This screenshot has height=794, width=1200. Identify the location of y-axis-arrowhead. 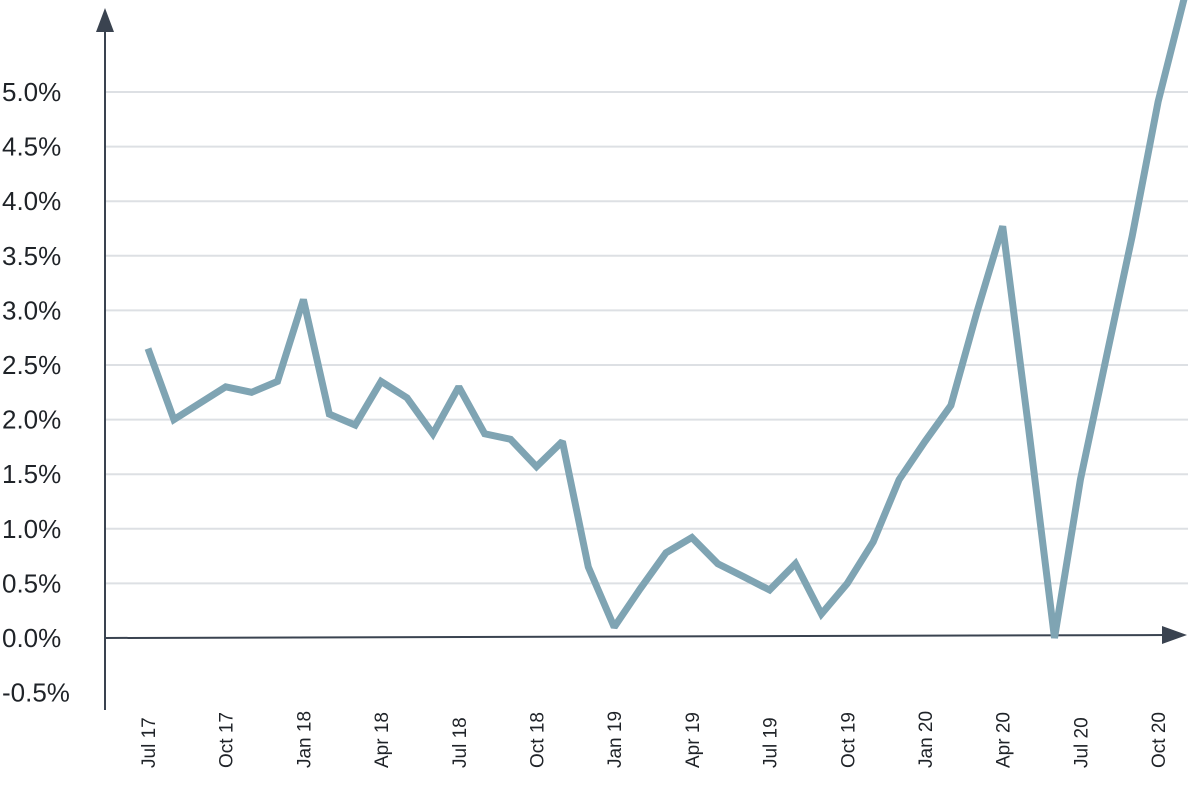
(105, 20).